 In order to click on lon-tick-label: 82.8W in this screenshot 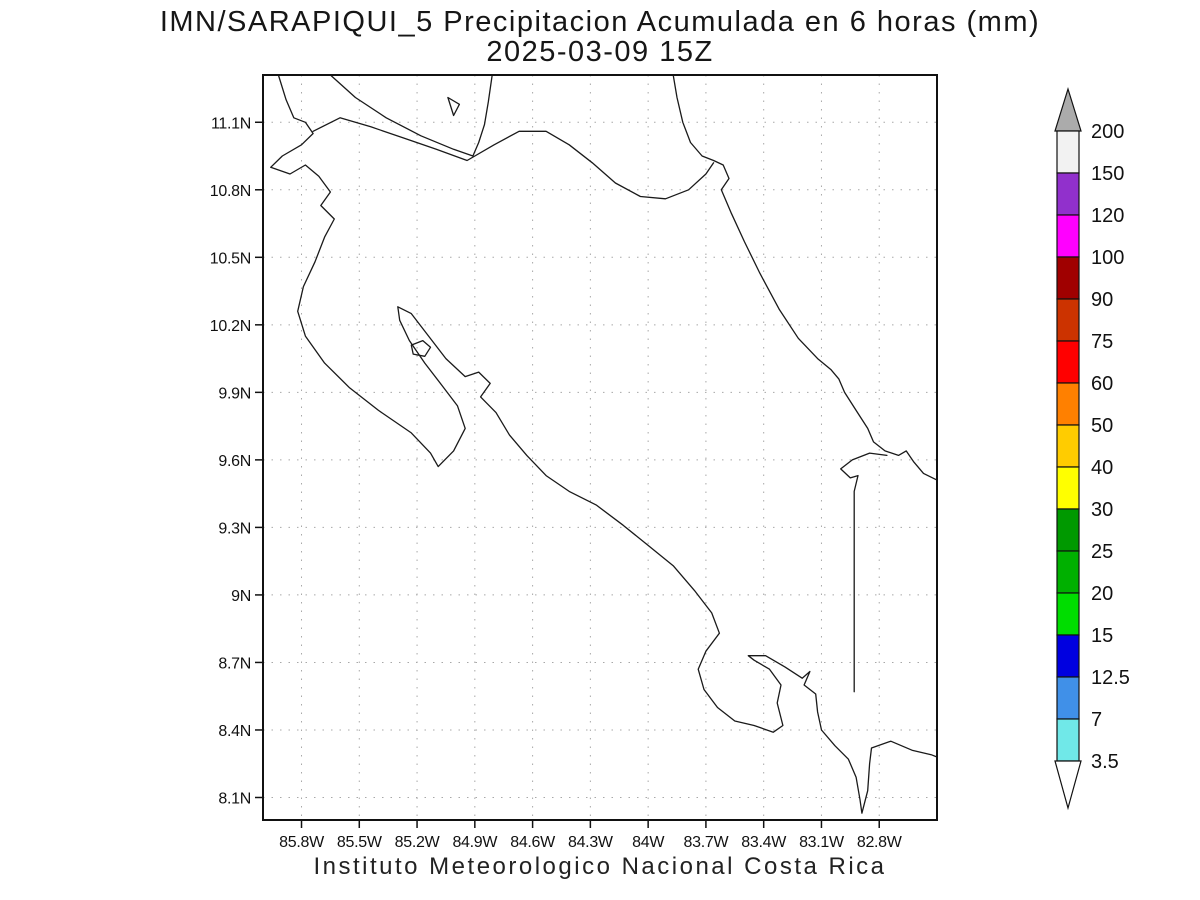, I will do `click(880, 842)`.